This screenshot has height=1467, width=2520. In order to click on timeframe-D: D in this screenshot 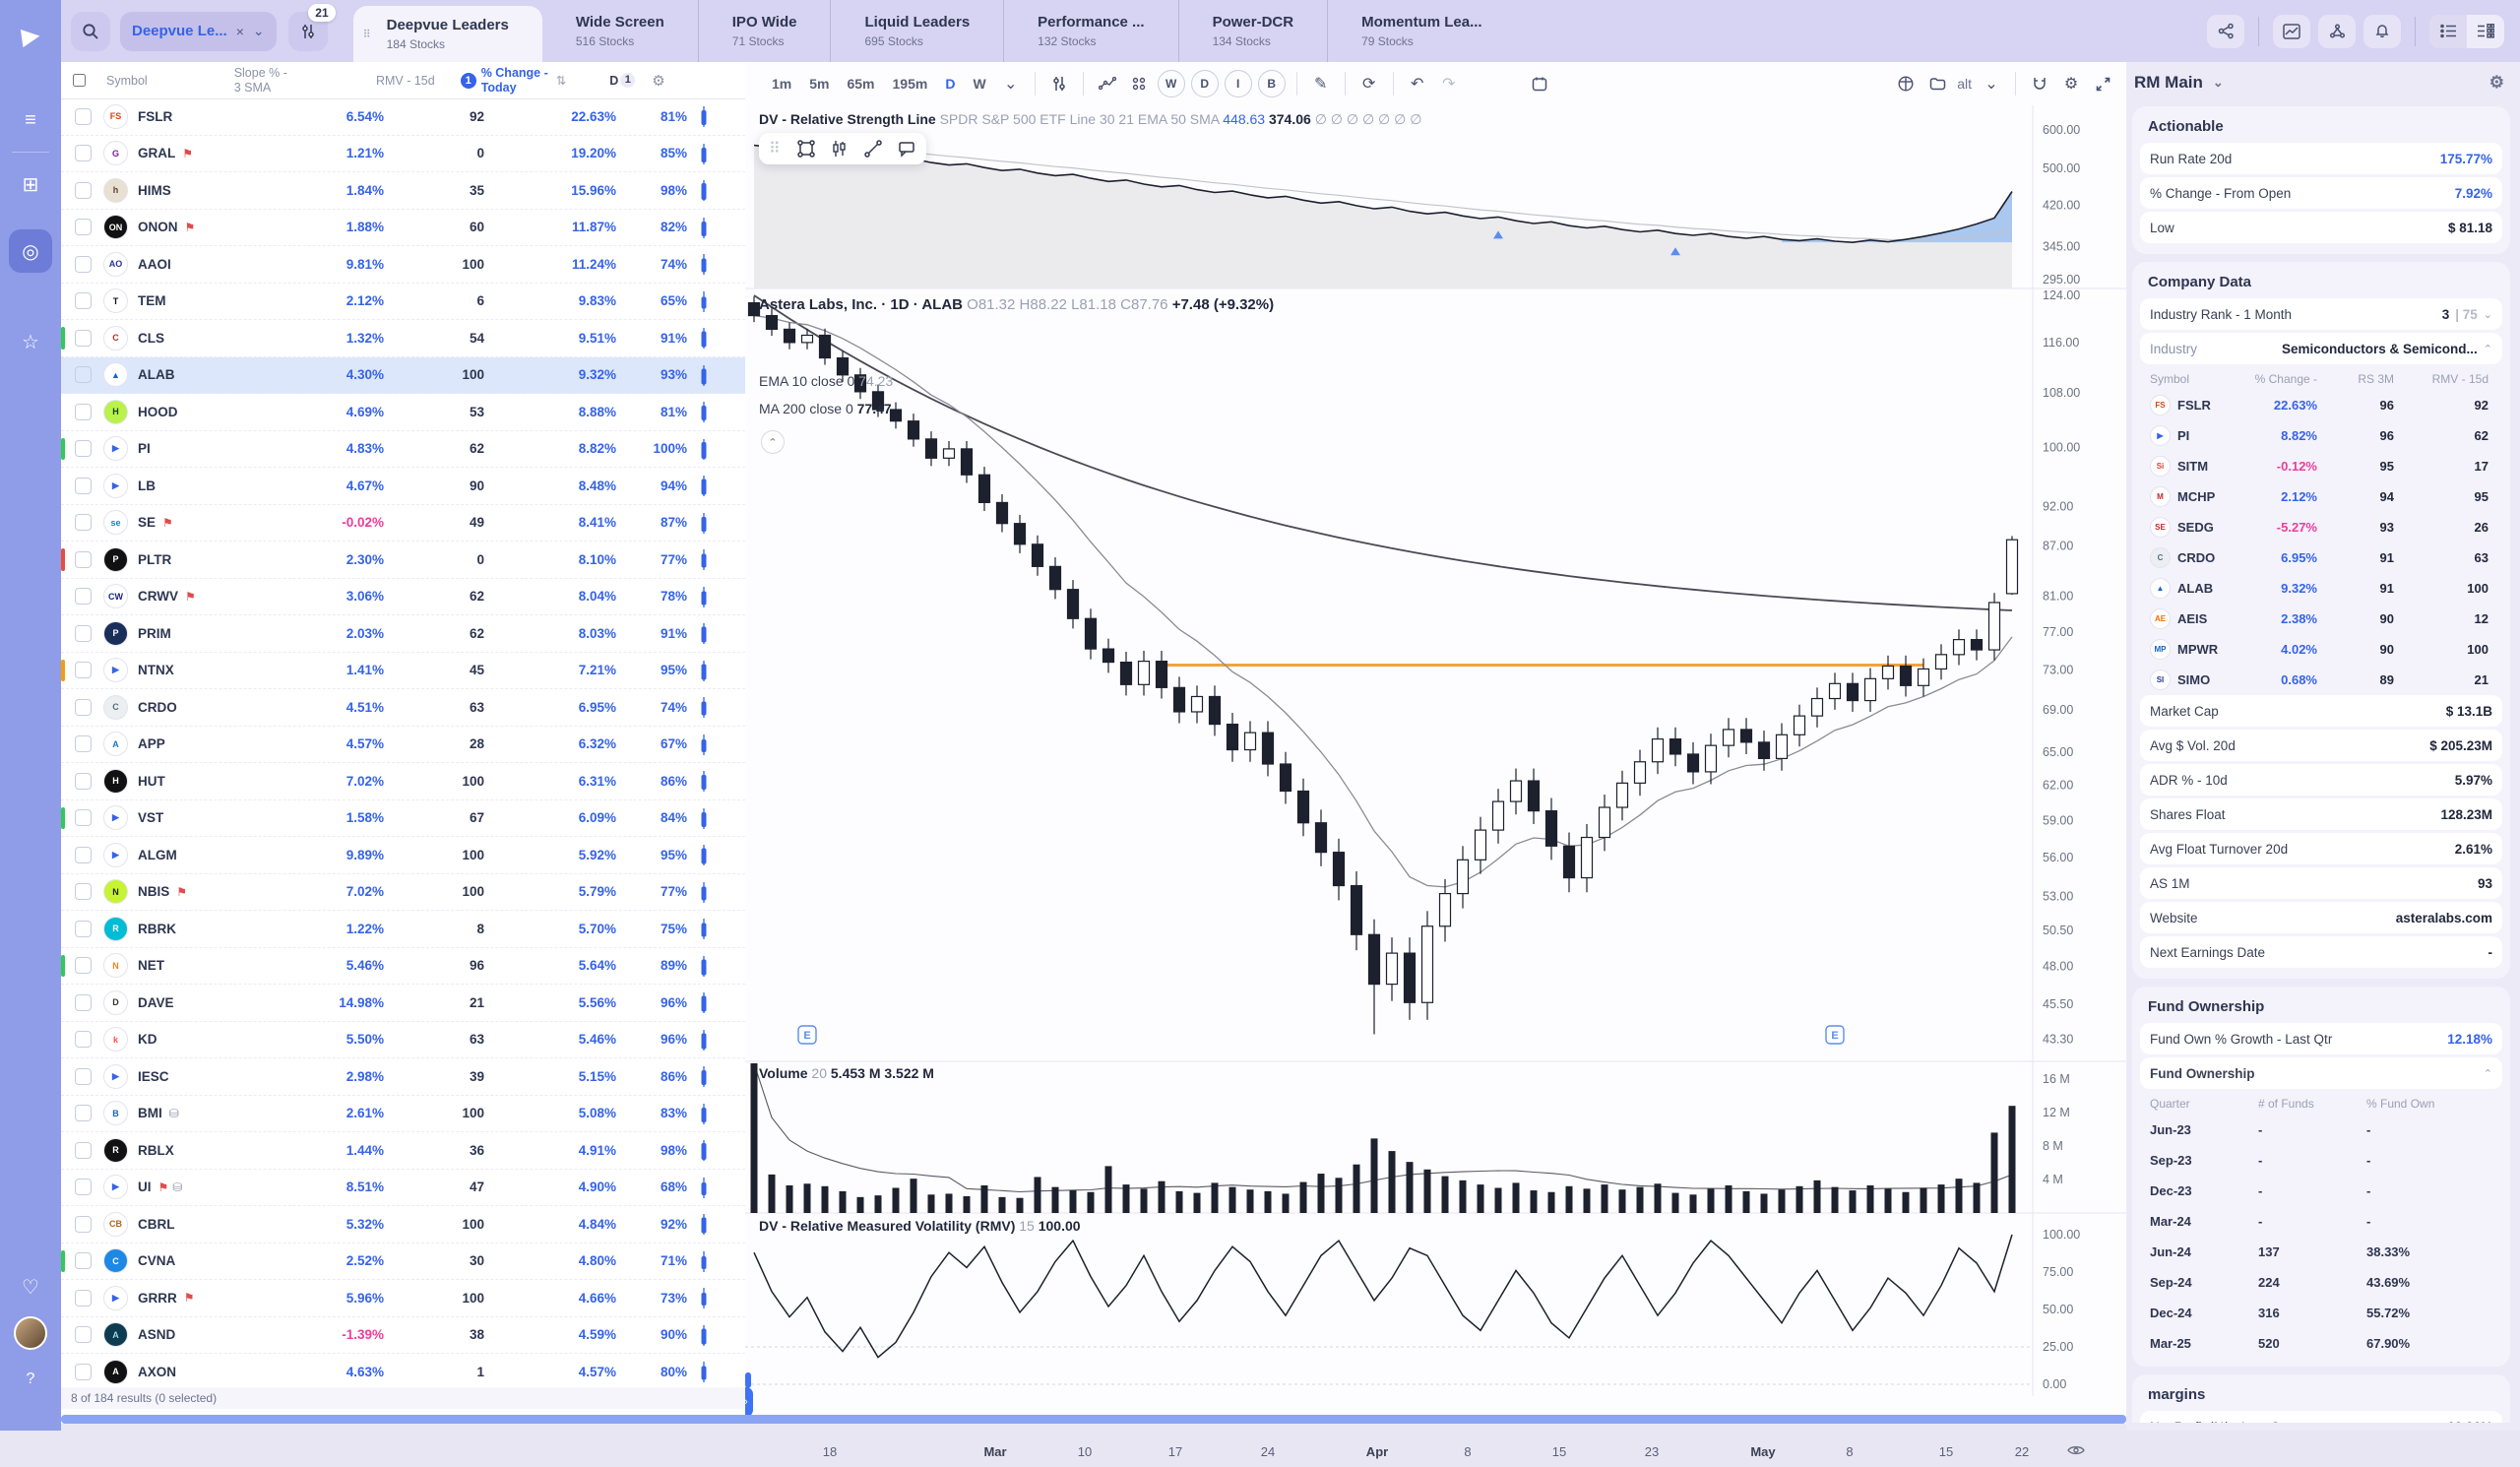, I will do `click(950, 84)`.